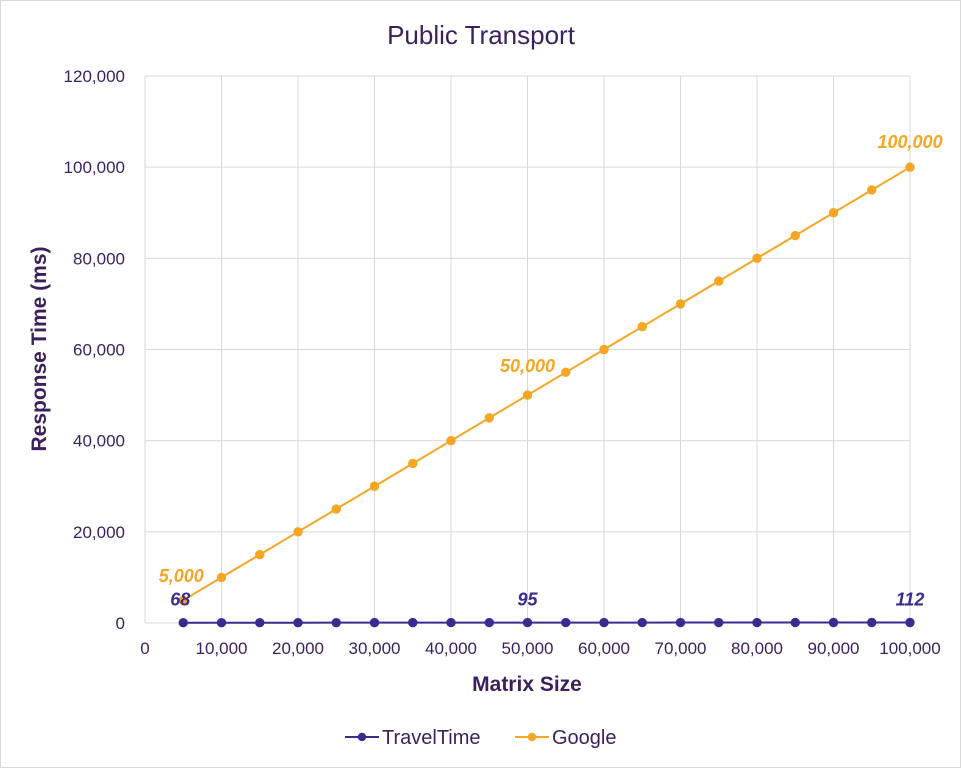  Describe the element at coordinates (909, 648) in the screenshot. I see `x-tick-label: 100,000` at that location.